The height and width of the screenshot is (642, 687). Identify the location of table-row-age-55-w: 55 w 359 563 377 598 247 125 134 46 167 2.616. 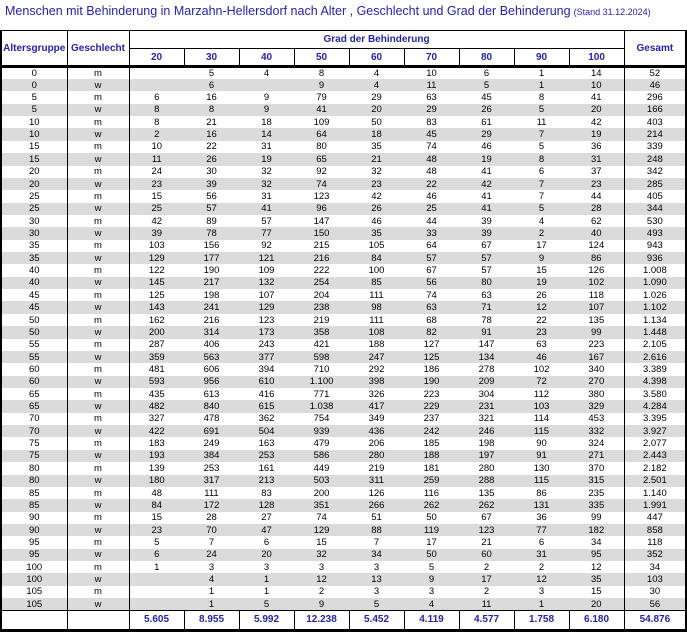
(344, 357).